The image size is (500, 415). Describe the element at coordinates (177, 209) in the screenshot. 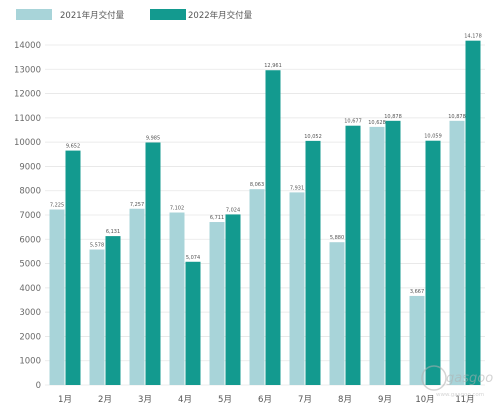

I see `data-label-2021-4: 7,102` at that location.